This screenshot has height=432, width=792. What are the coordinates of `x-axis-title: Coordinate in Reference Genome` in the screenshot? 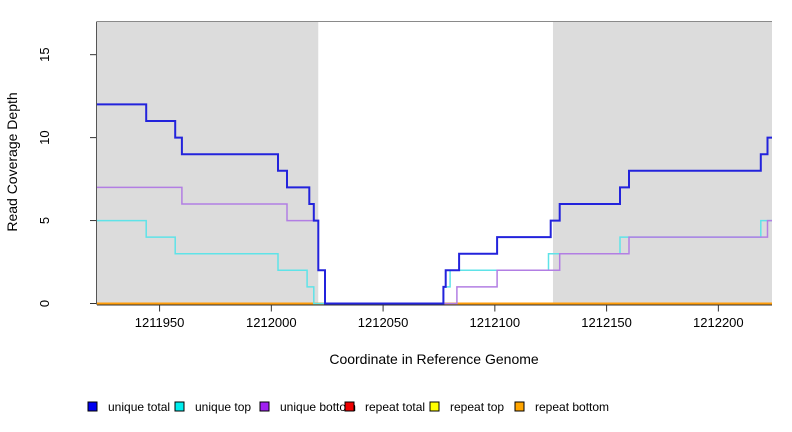 It's located at (434, 359).